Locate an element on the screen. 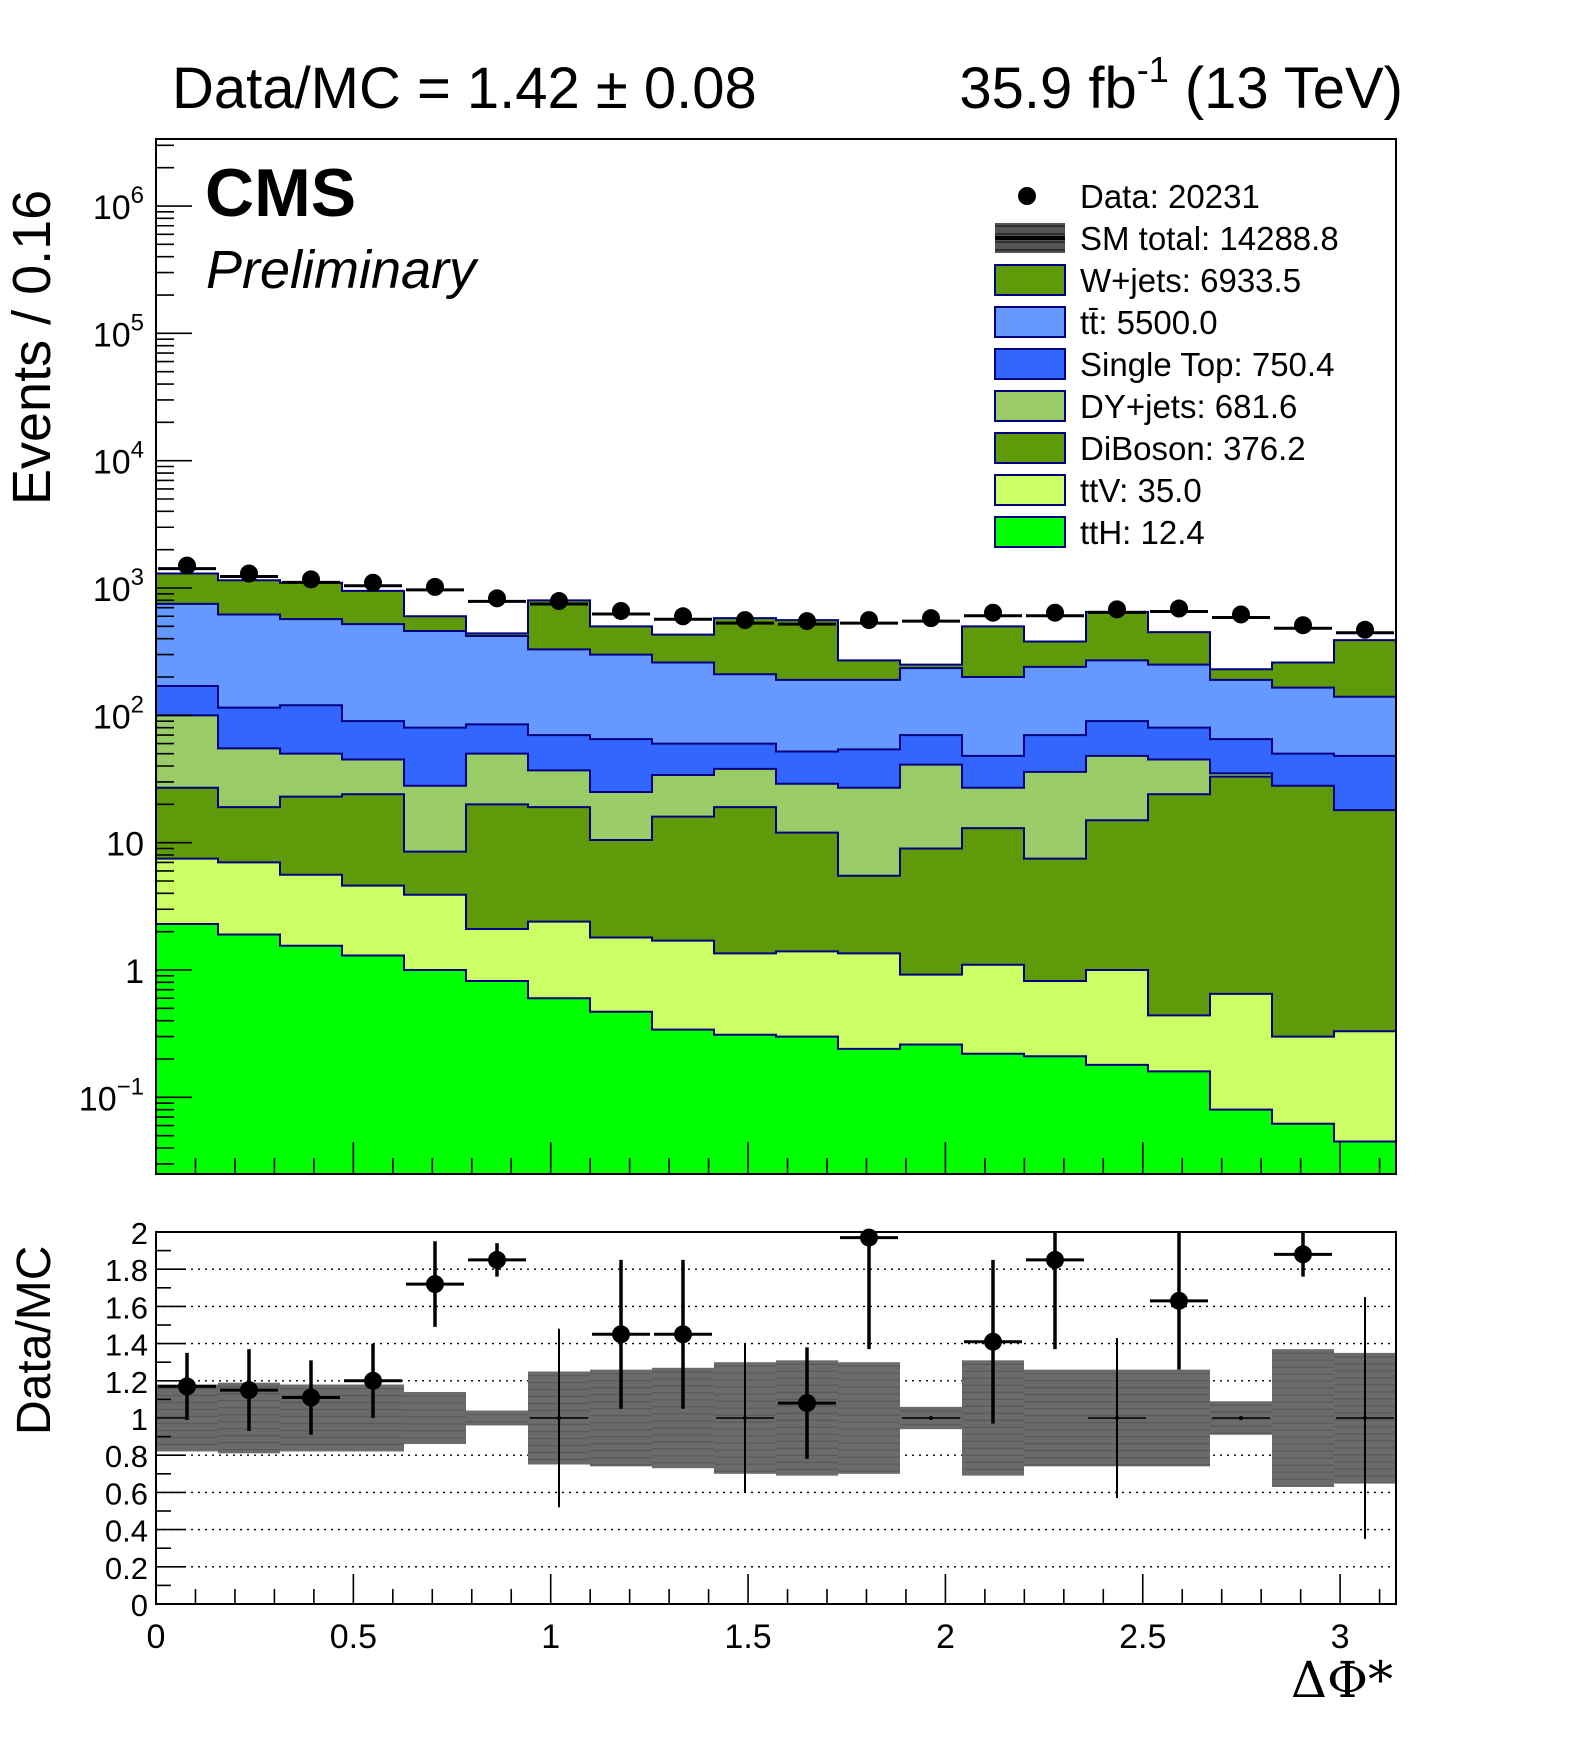 The image size is (1576, 1761). uncertainty-band is located at coordinates (776, 1418).